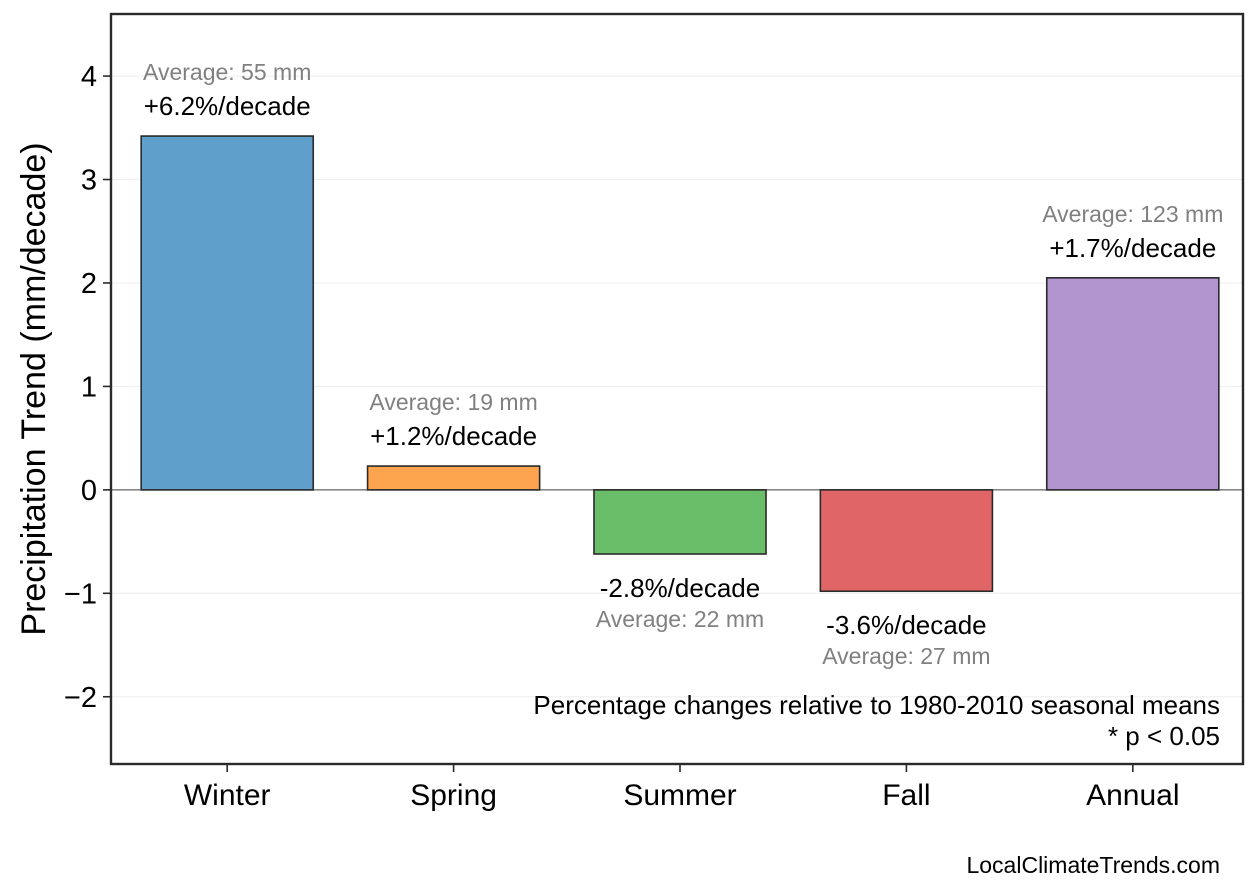 The image size is (1258, 893). I want to click on bar-summer, so click(680, 522).